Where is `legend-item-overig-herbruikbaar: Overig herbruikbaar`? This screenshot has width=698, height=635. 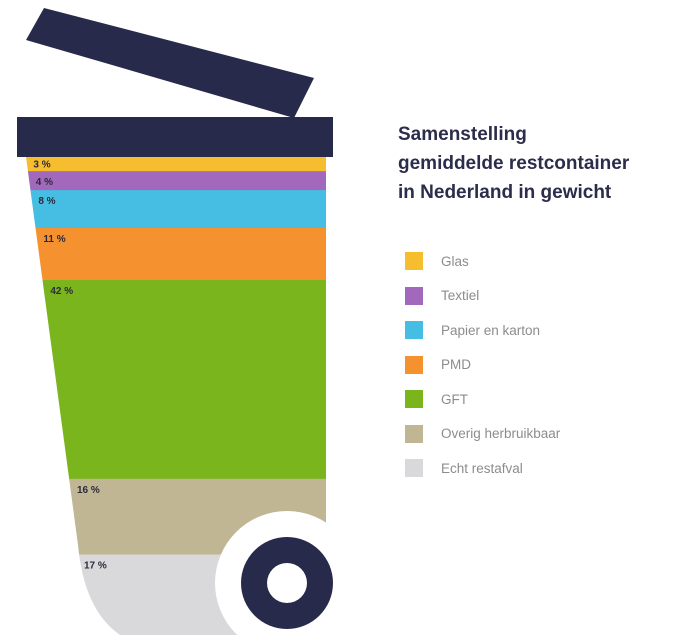 legend-item-overig-herbruikbaar: Overig herbruikbaar is located at coordinates (482, 434).